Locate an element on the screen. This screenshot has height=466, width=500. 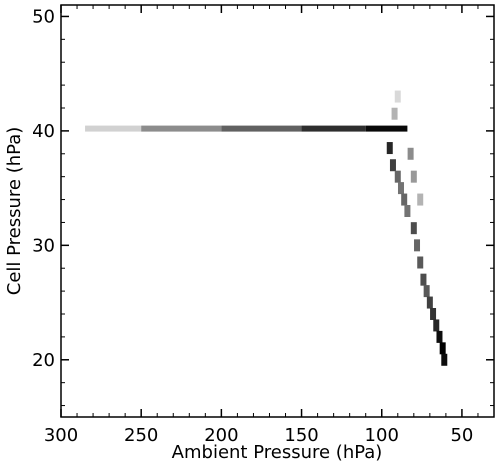
y-tick-label-2: 40 is located at coordinates (43, 131).